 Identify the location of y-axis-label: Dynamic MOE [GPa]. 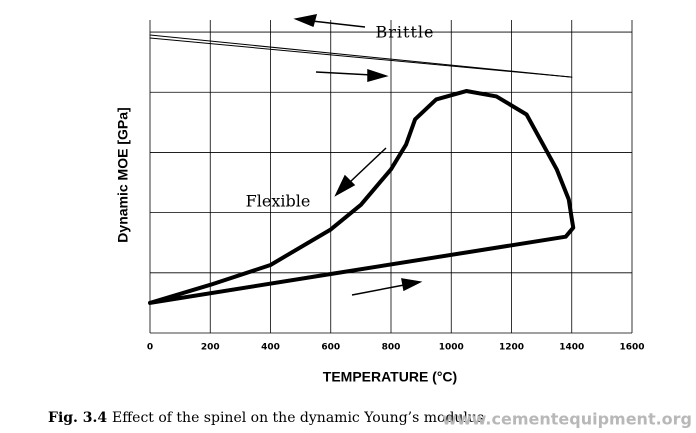
(123, 174).